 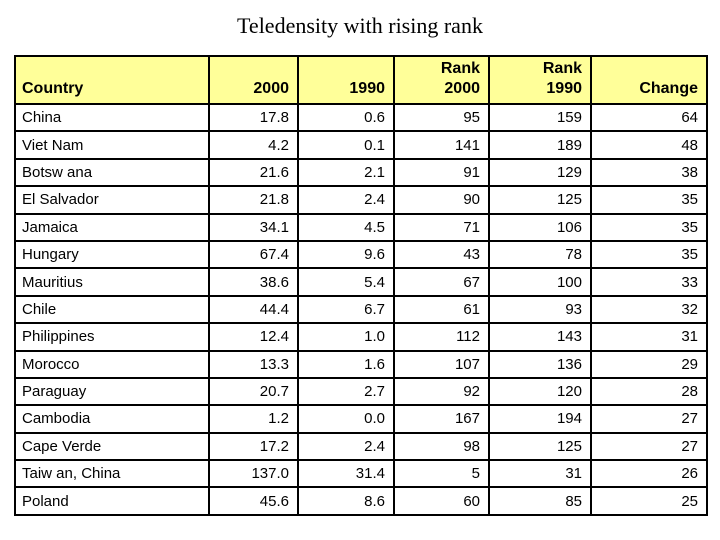 I want to click on value-cell: 85, so click(x=540, y=501).